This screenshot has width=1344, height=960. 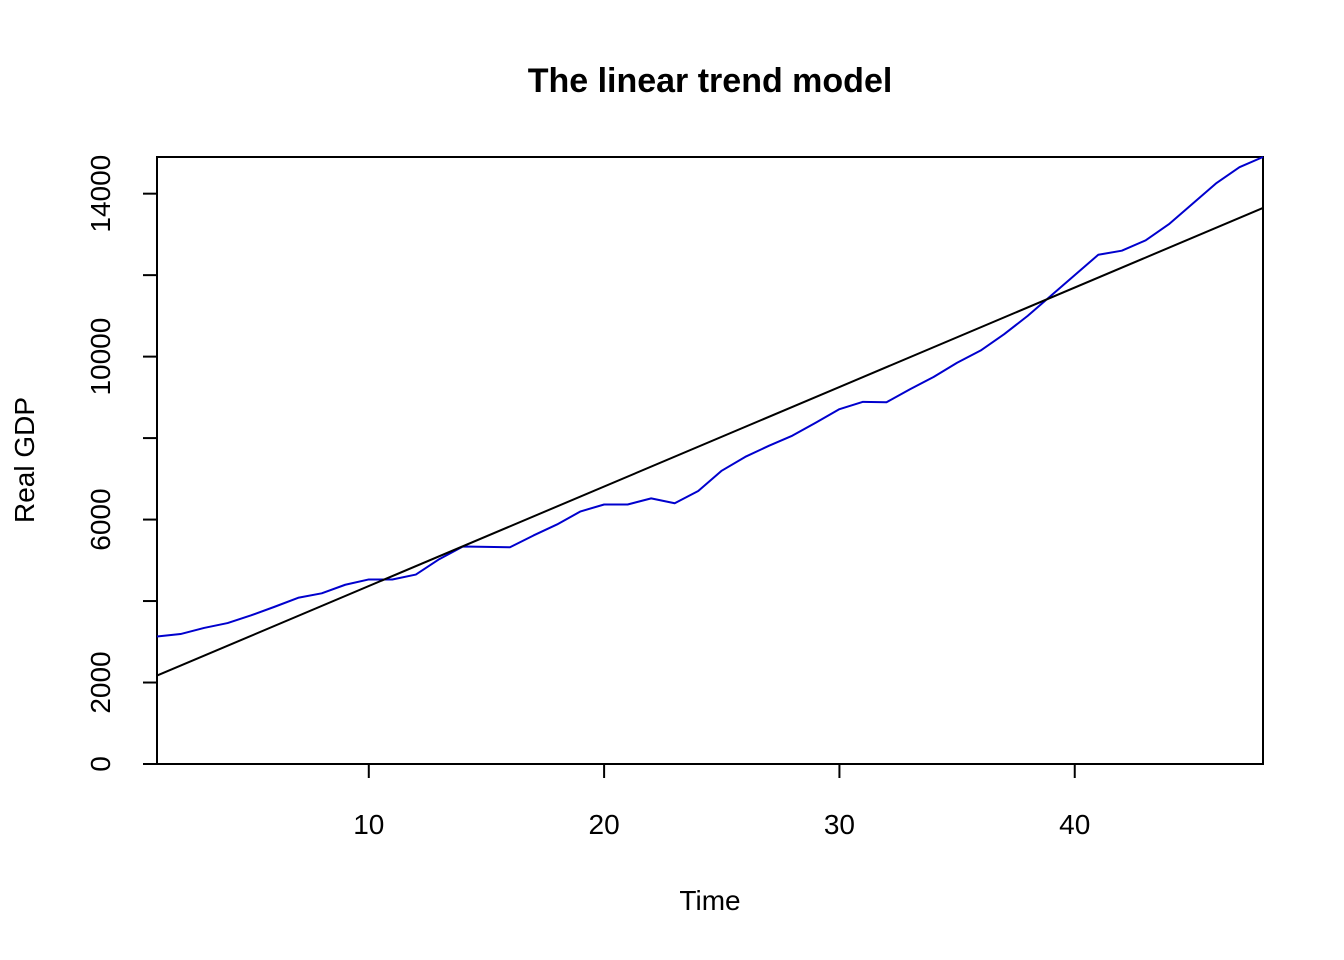 I want to click on x-axis: 10 20 30 40, so click(x=721, y=802).